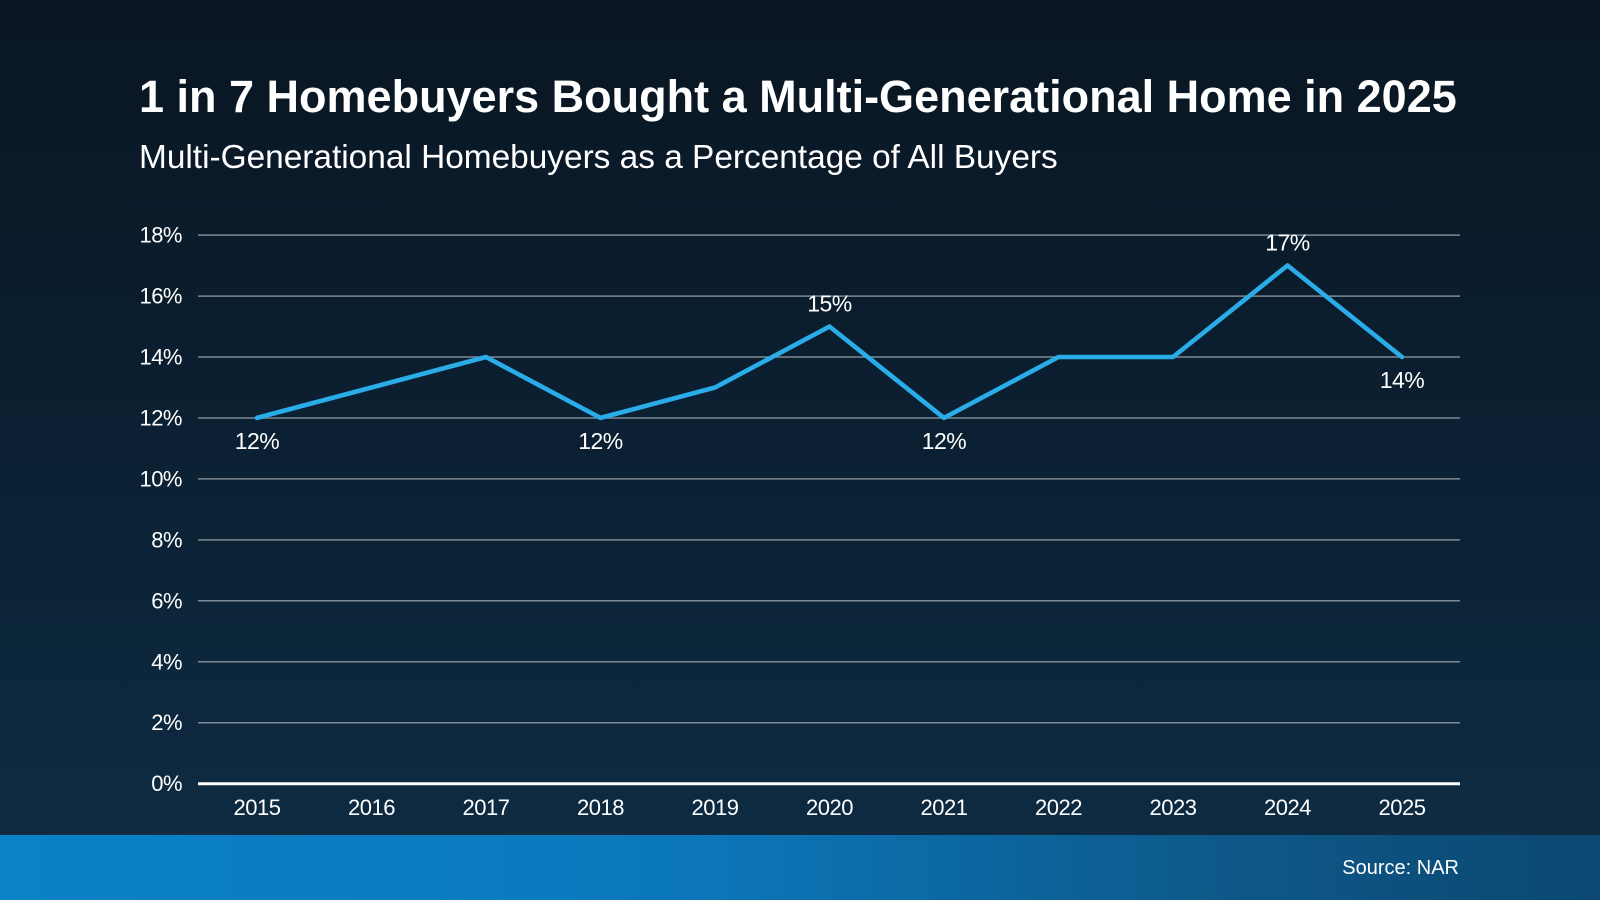 This screenshot has height=900, width=1600. I want to click on svg-text: 6%, so click(166, 600).